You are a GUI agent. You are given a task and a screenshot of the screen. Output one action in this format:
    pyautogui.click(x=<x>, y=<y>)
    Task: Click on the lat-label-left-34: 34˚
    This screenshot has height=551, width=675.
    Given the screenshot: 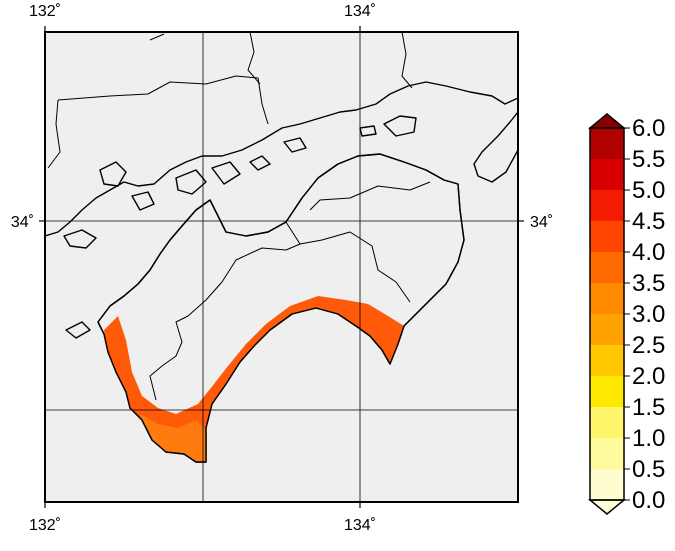 What is the action you would take?
    pyautogui.click(x=22, y=222)
    